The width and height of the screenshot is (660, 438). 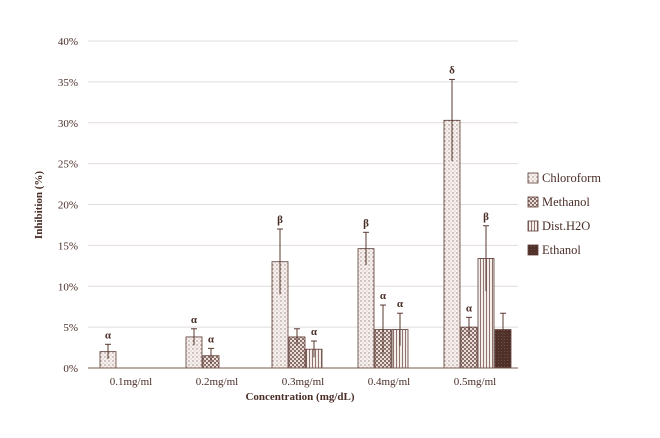 I want to click on y-tick-label: 35%, so click(x=68, y=83).